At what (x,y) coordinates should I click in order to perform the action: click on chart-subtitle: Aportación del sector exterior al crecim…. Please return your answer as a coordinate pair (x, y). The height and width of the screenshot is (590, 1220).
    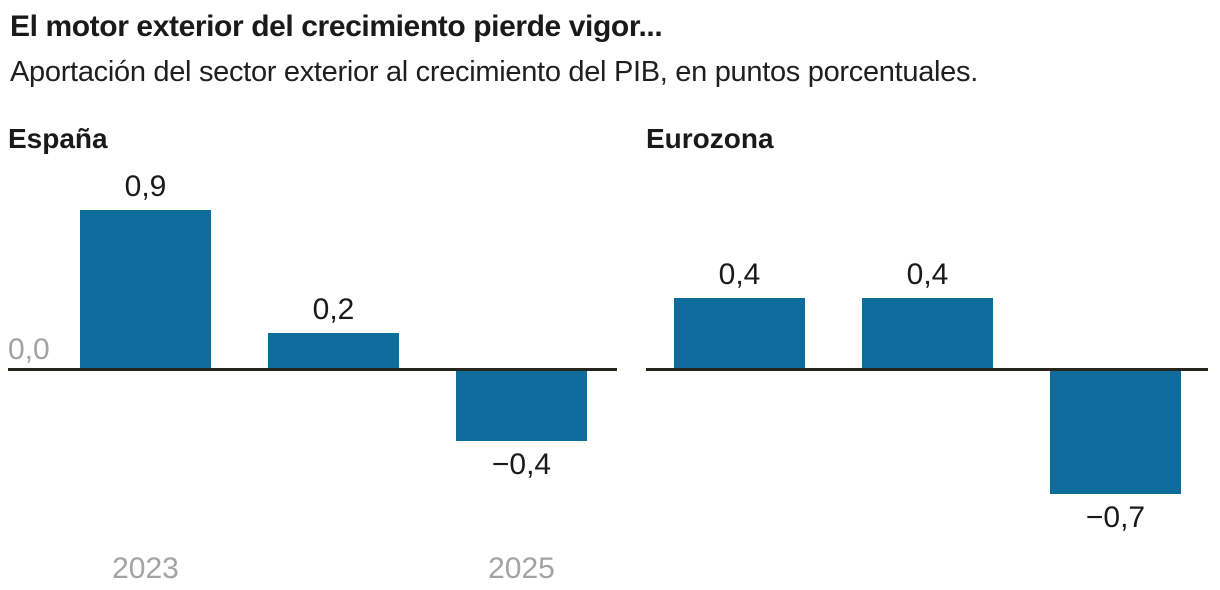
    Looking at the image, I should click on (494, 72).